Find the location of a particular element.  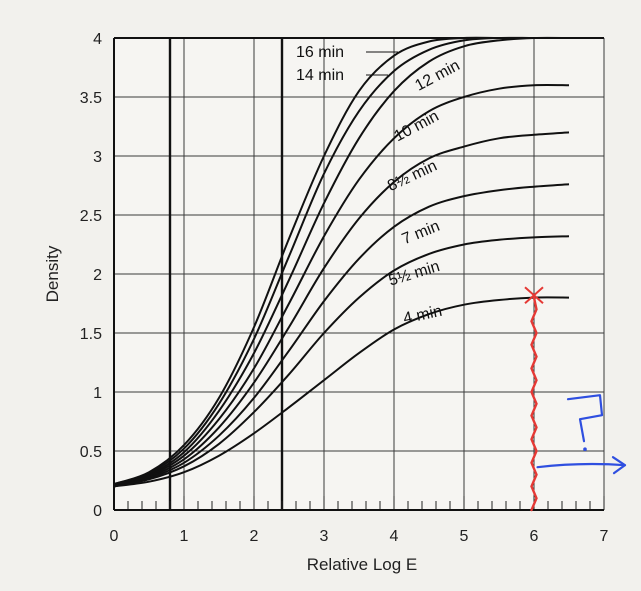

y-tick-label: 4 is located at coordinates (97, 39).